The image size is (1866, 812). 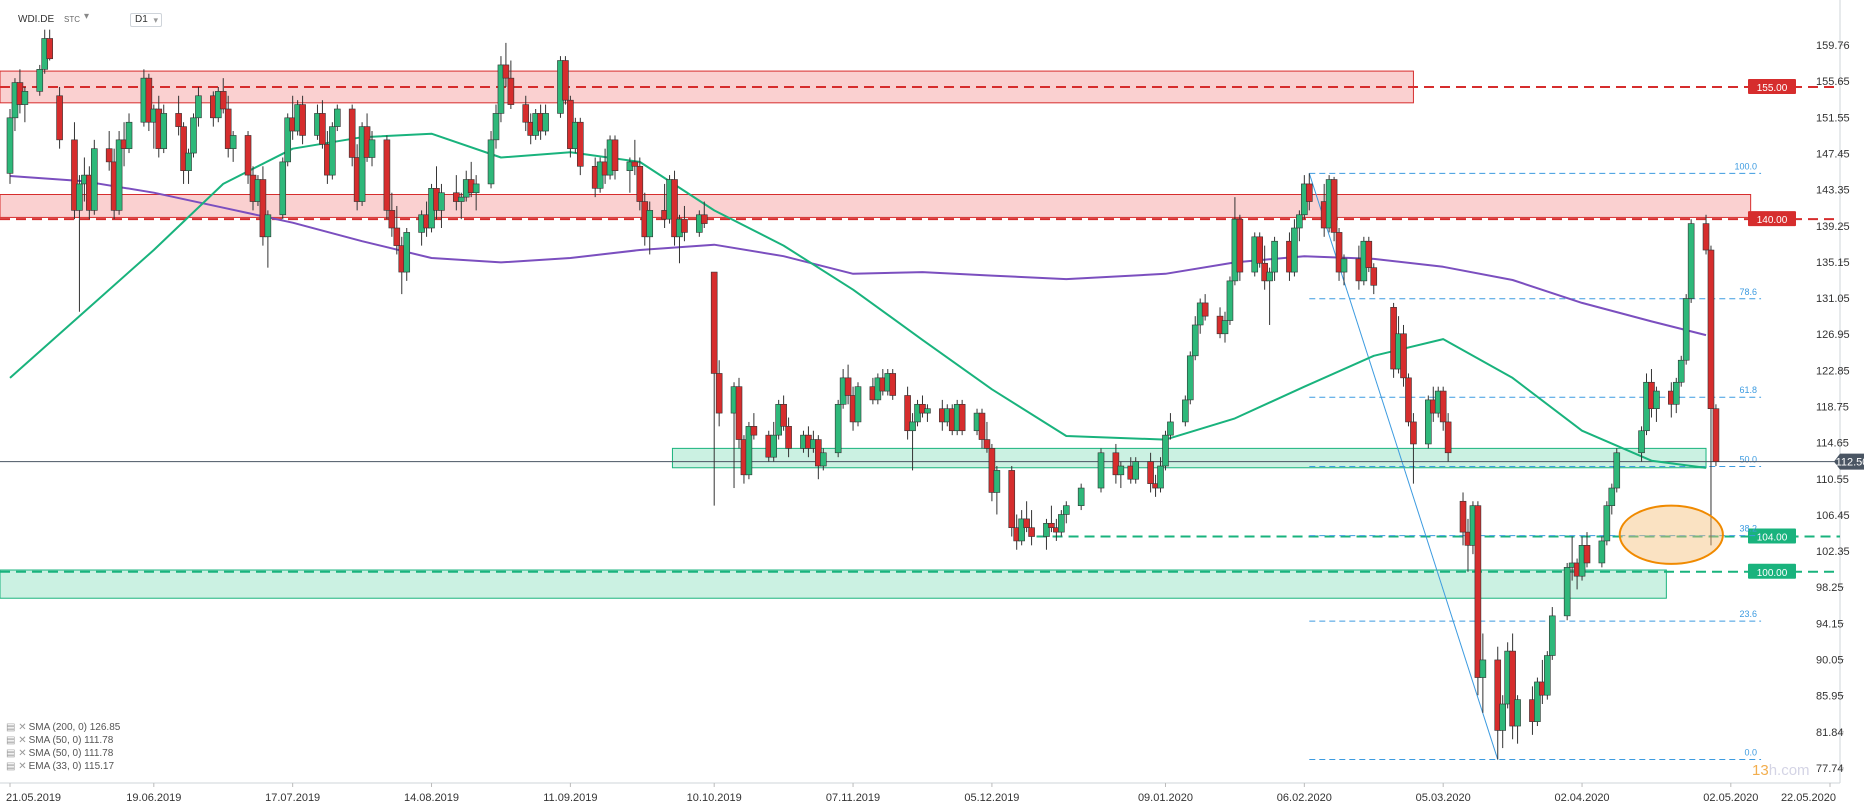 I want to click on symbol-dropdown-icon: ▾, so click(x=87, y=16).